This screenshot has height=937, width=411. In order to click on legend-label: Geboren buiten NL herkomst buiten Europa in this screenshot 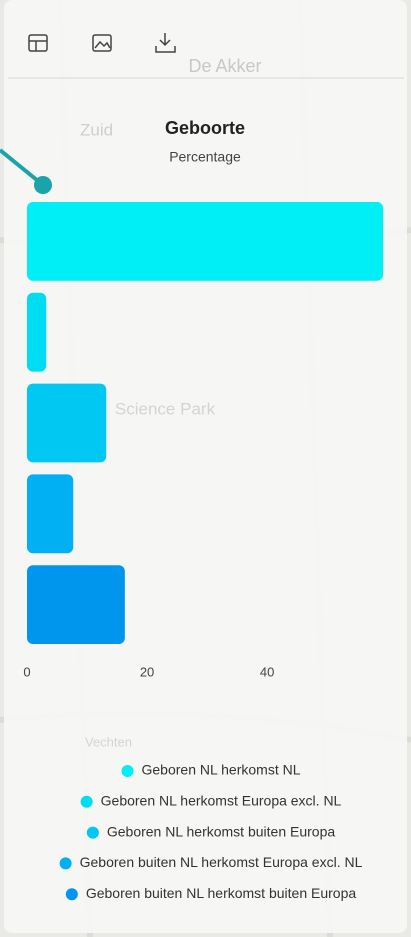, I will do `click(221, 893)`.